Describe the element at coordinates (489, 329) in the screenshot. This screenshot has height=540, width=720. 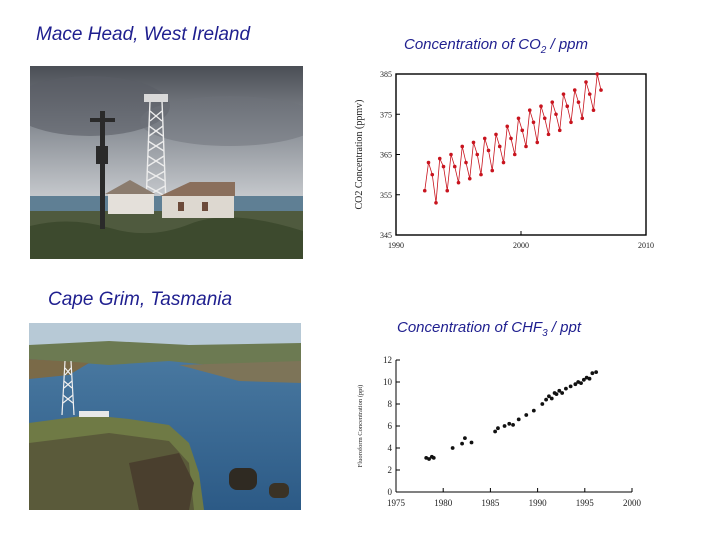
I see `chf3-chart-title: Concentration of CHF3 / ppt` at that location.